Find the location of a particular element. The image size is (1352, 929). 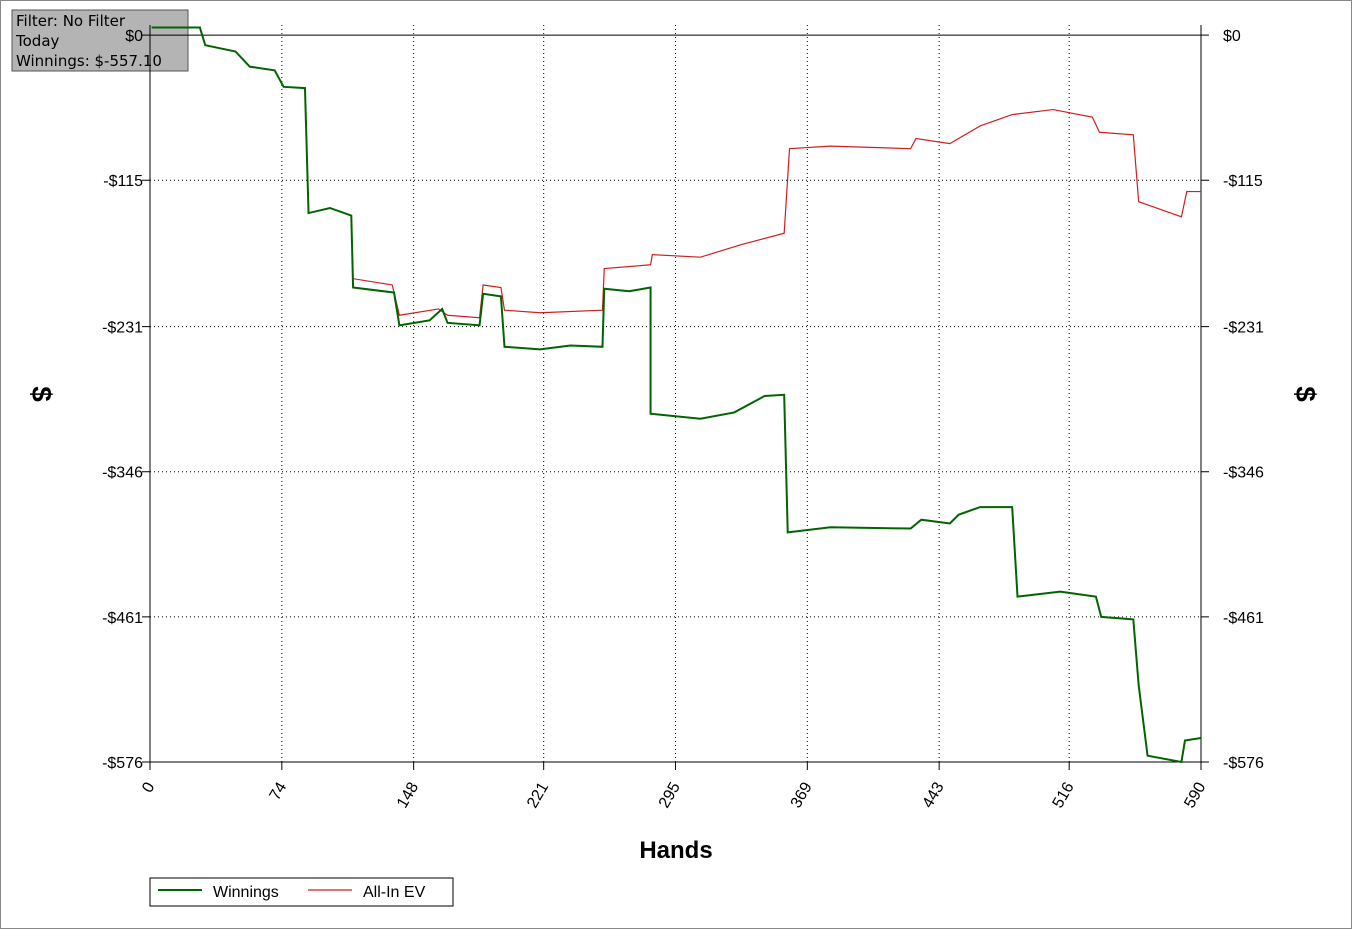

filter-text: Filter: No Filter is located at coordinates (71, 21).